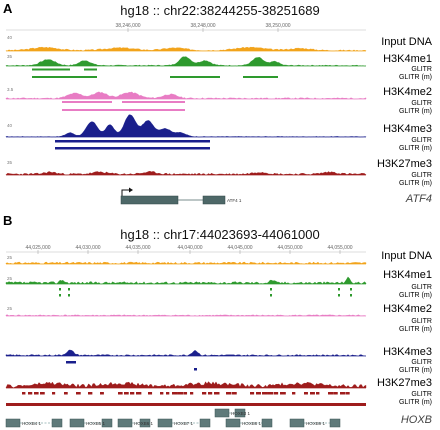 Image resolution: width=440 pixels, height=430 pixels. What do you see at coordinates (127, 26) in the screenshot?
I see `ruler-a-tick-label: 38,246,000` at bounding box center [127, 26].